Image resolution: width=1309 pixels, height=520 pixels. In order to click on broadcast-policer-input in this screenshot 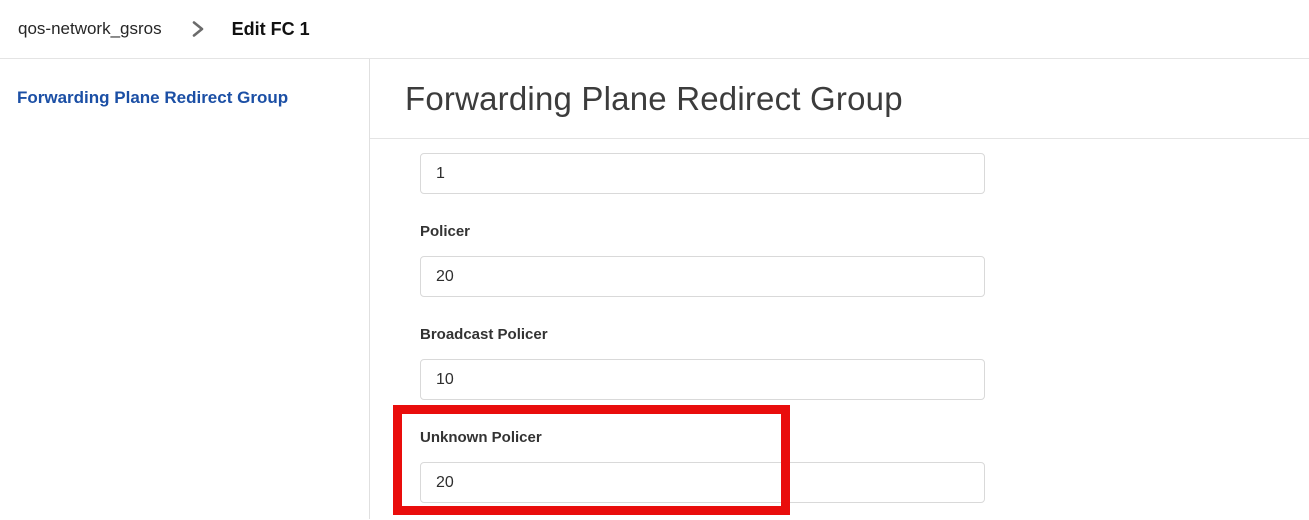, I will do `click(702, 379)`.